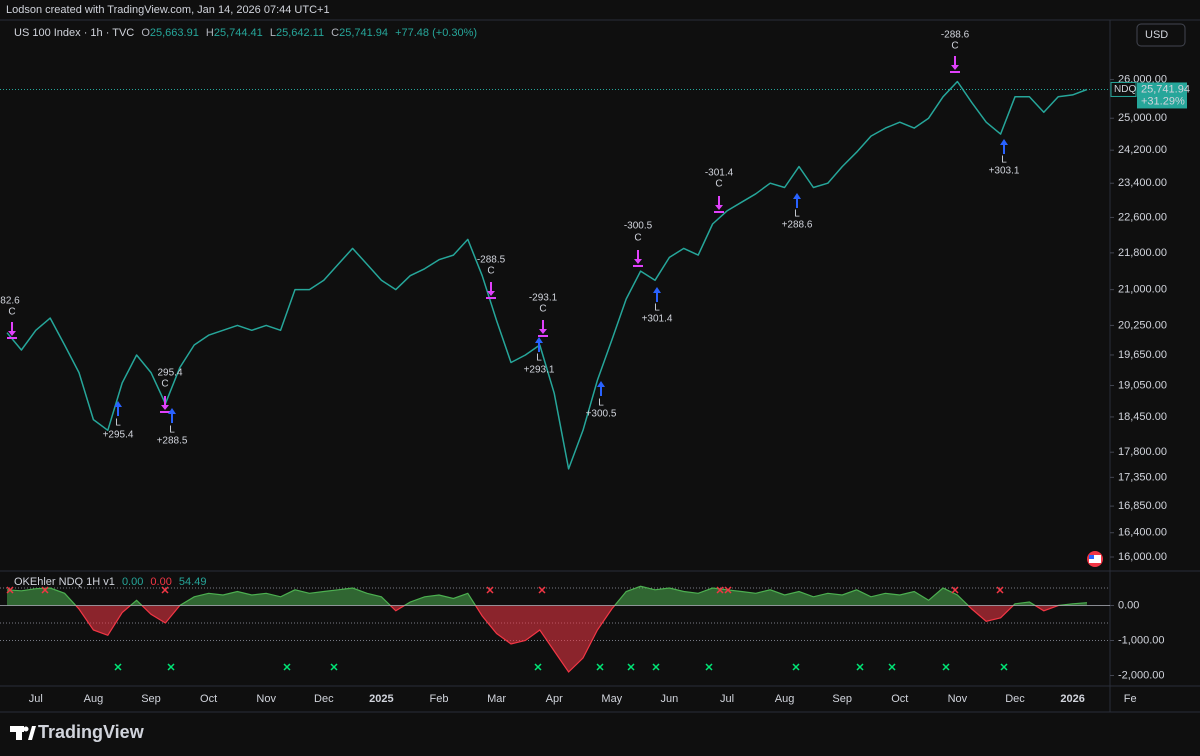 This screenshot has height=756, width=1200. I want to click on ohlc-value: 25,741.94, so click(363, 33).